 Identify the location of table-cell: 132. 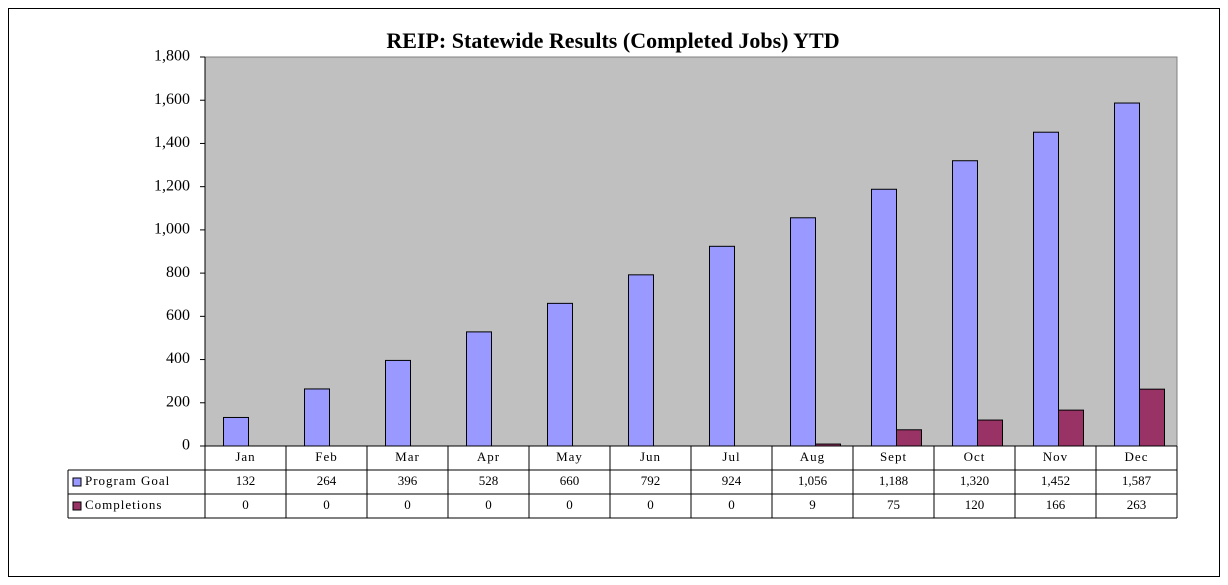
(246, 480).